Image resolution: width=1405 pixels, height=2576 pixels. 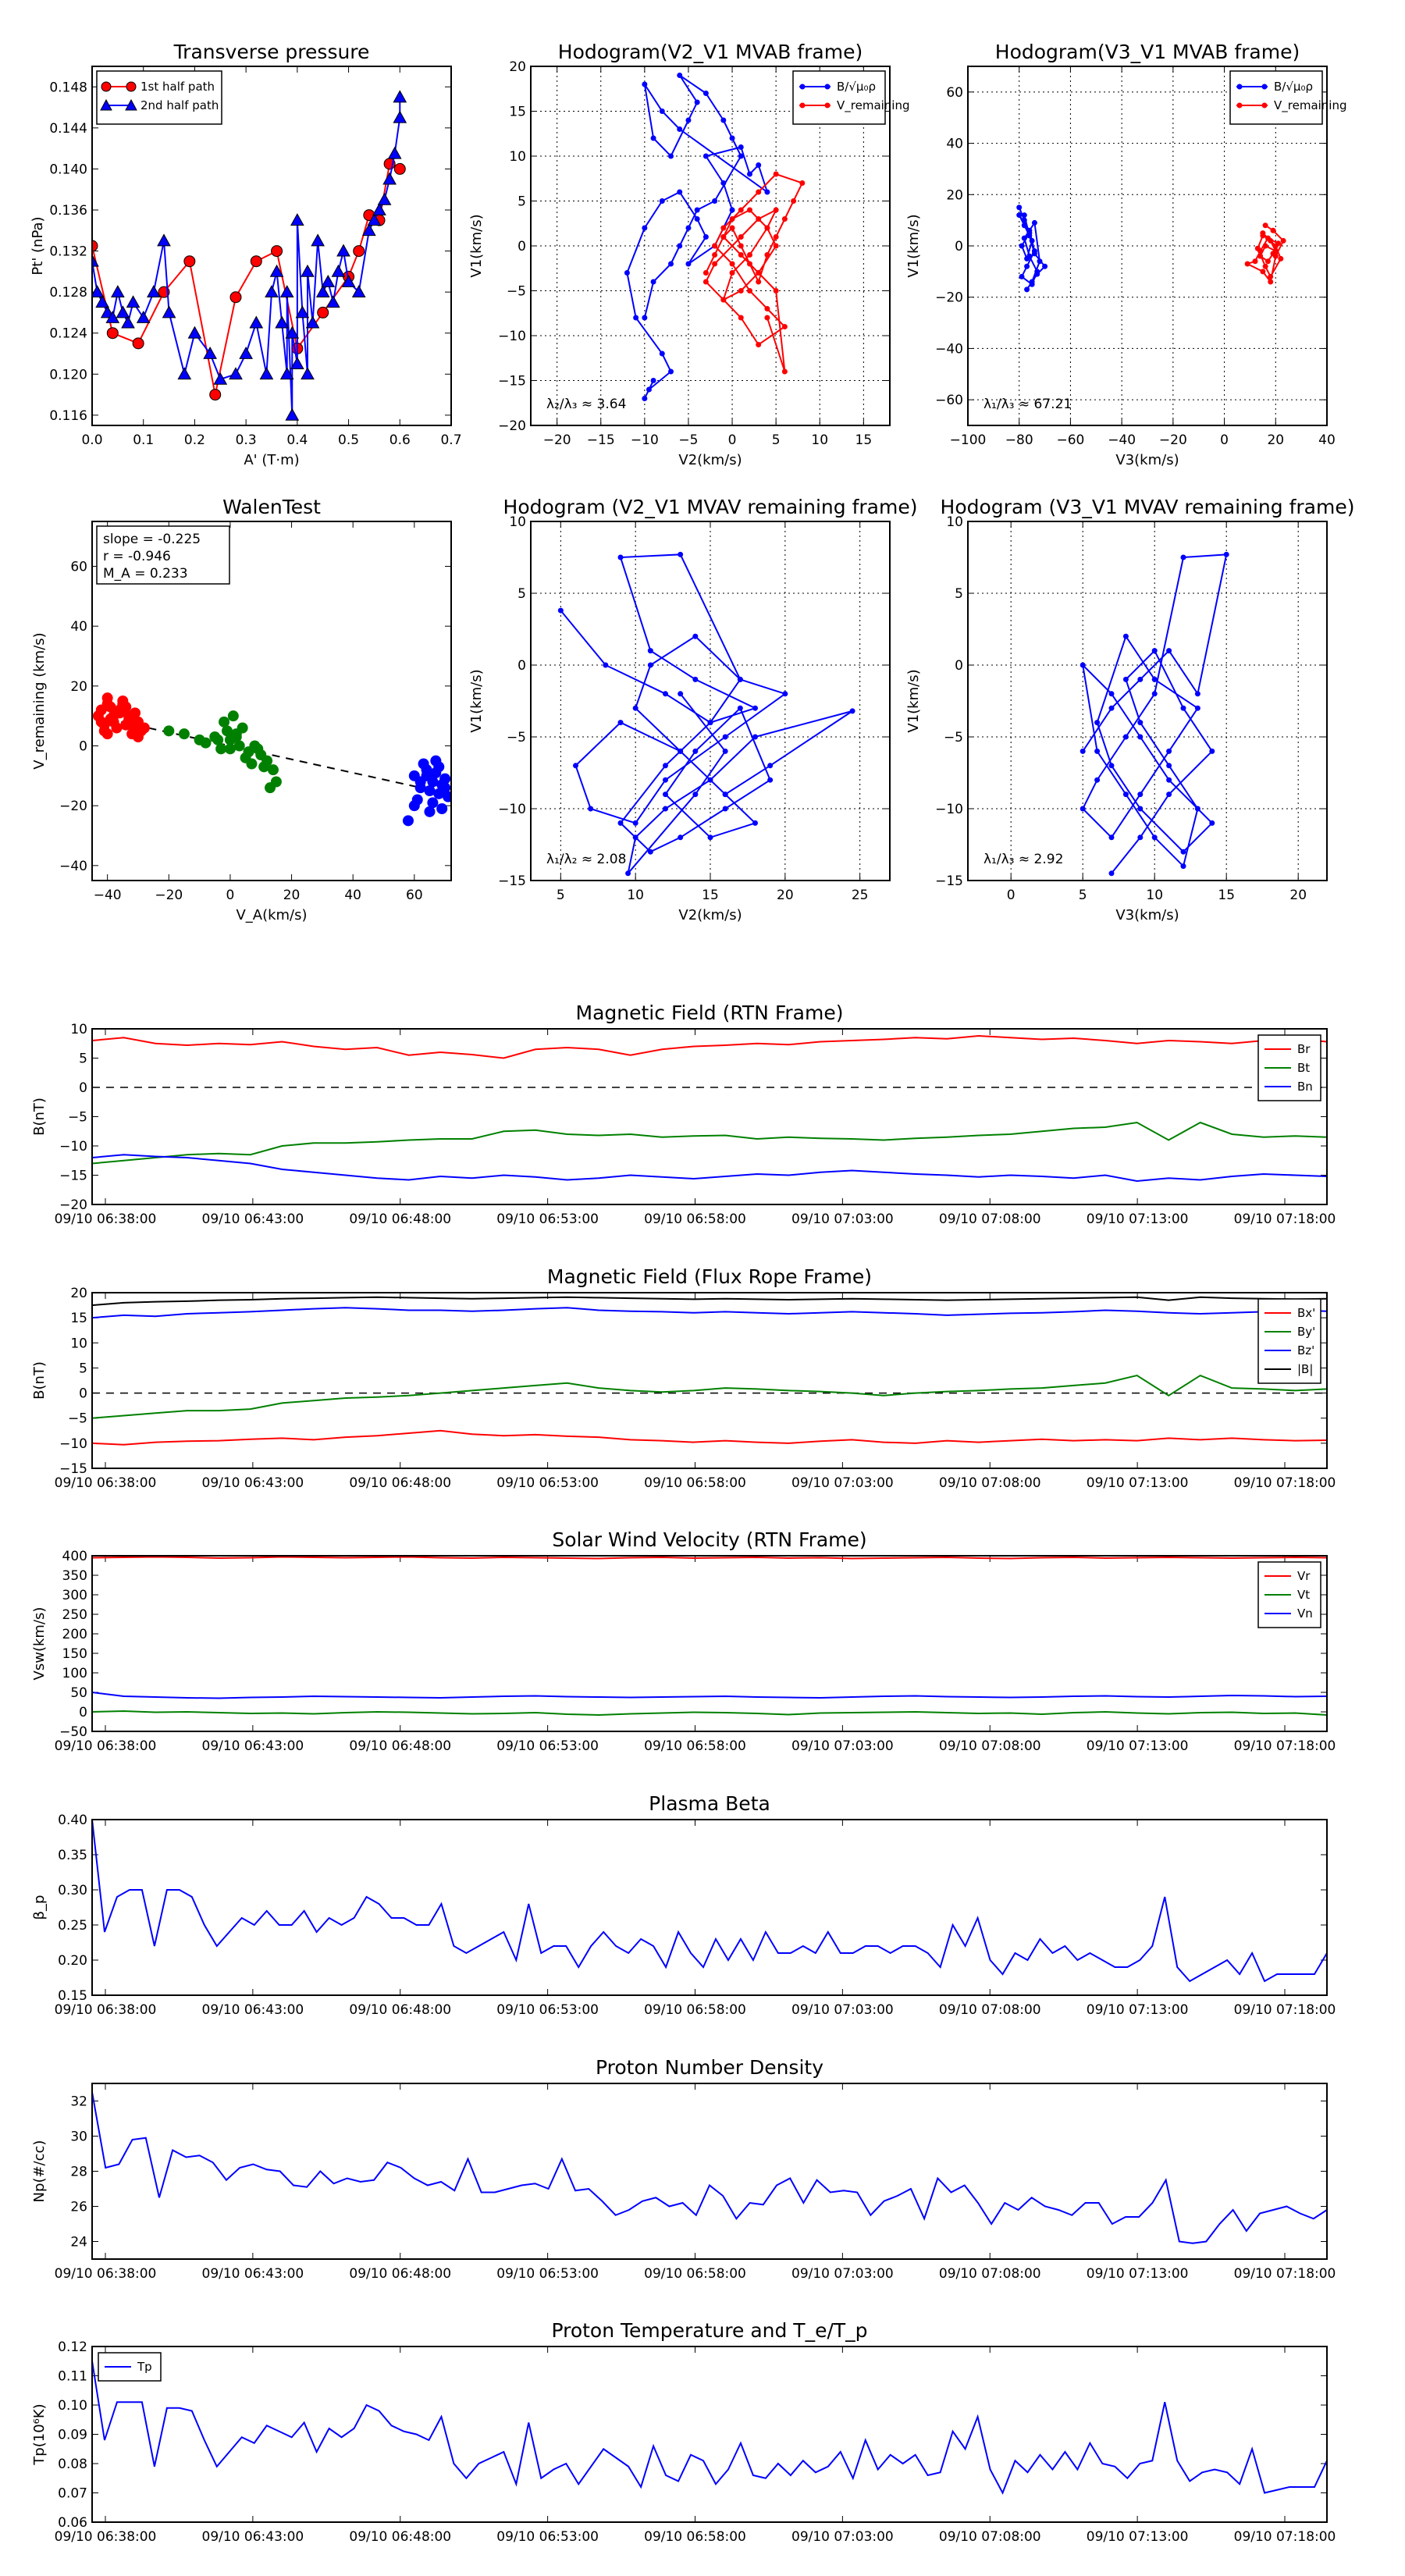 What do you see at coordinates (78, 1693) in the screenshot?
I see `y-tick-label: 50` at bounding box center [78, 1693].